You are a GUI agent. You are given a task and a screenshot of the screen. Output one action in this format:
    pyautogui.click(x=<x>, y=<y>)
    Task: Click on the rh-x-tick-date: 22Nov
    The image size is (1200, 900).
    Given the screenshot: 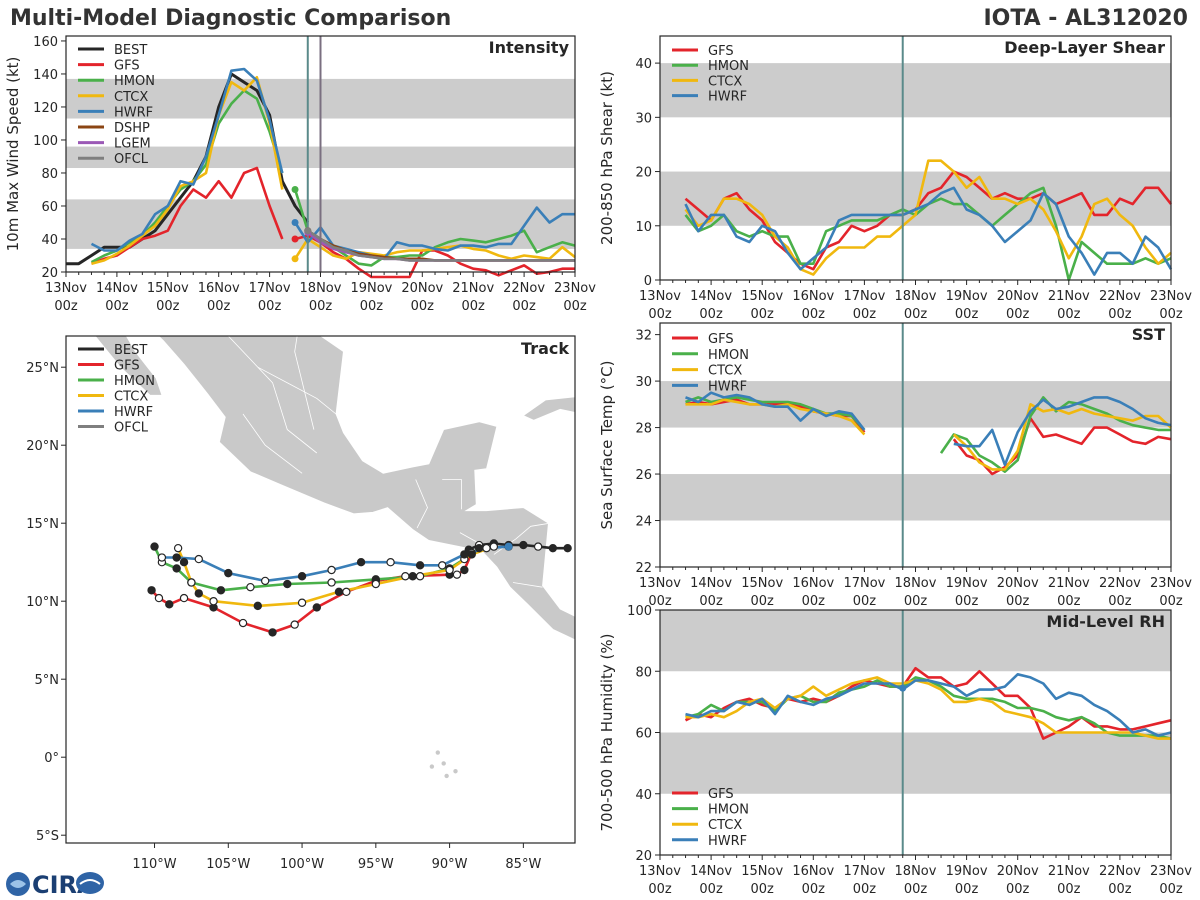 What is the action you would take?
    pyautogui.click(x=1120, y=871)
    